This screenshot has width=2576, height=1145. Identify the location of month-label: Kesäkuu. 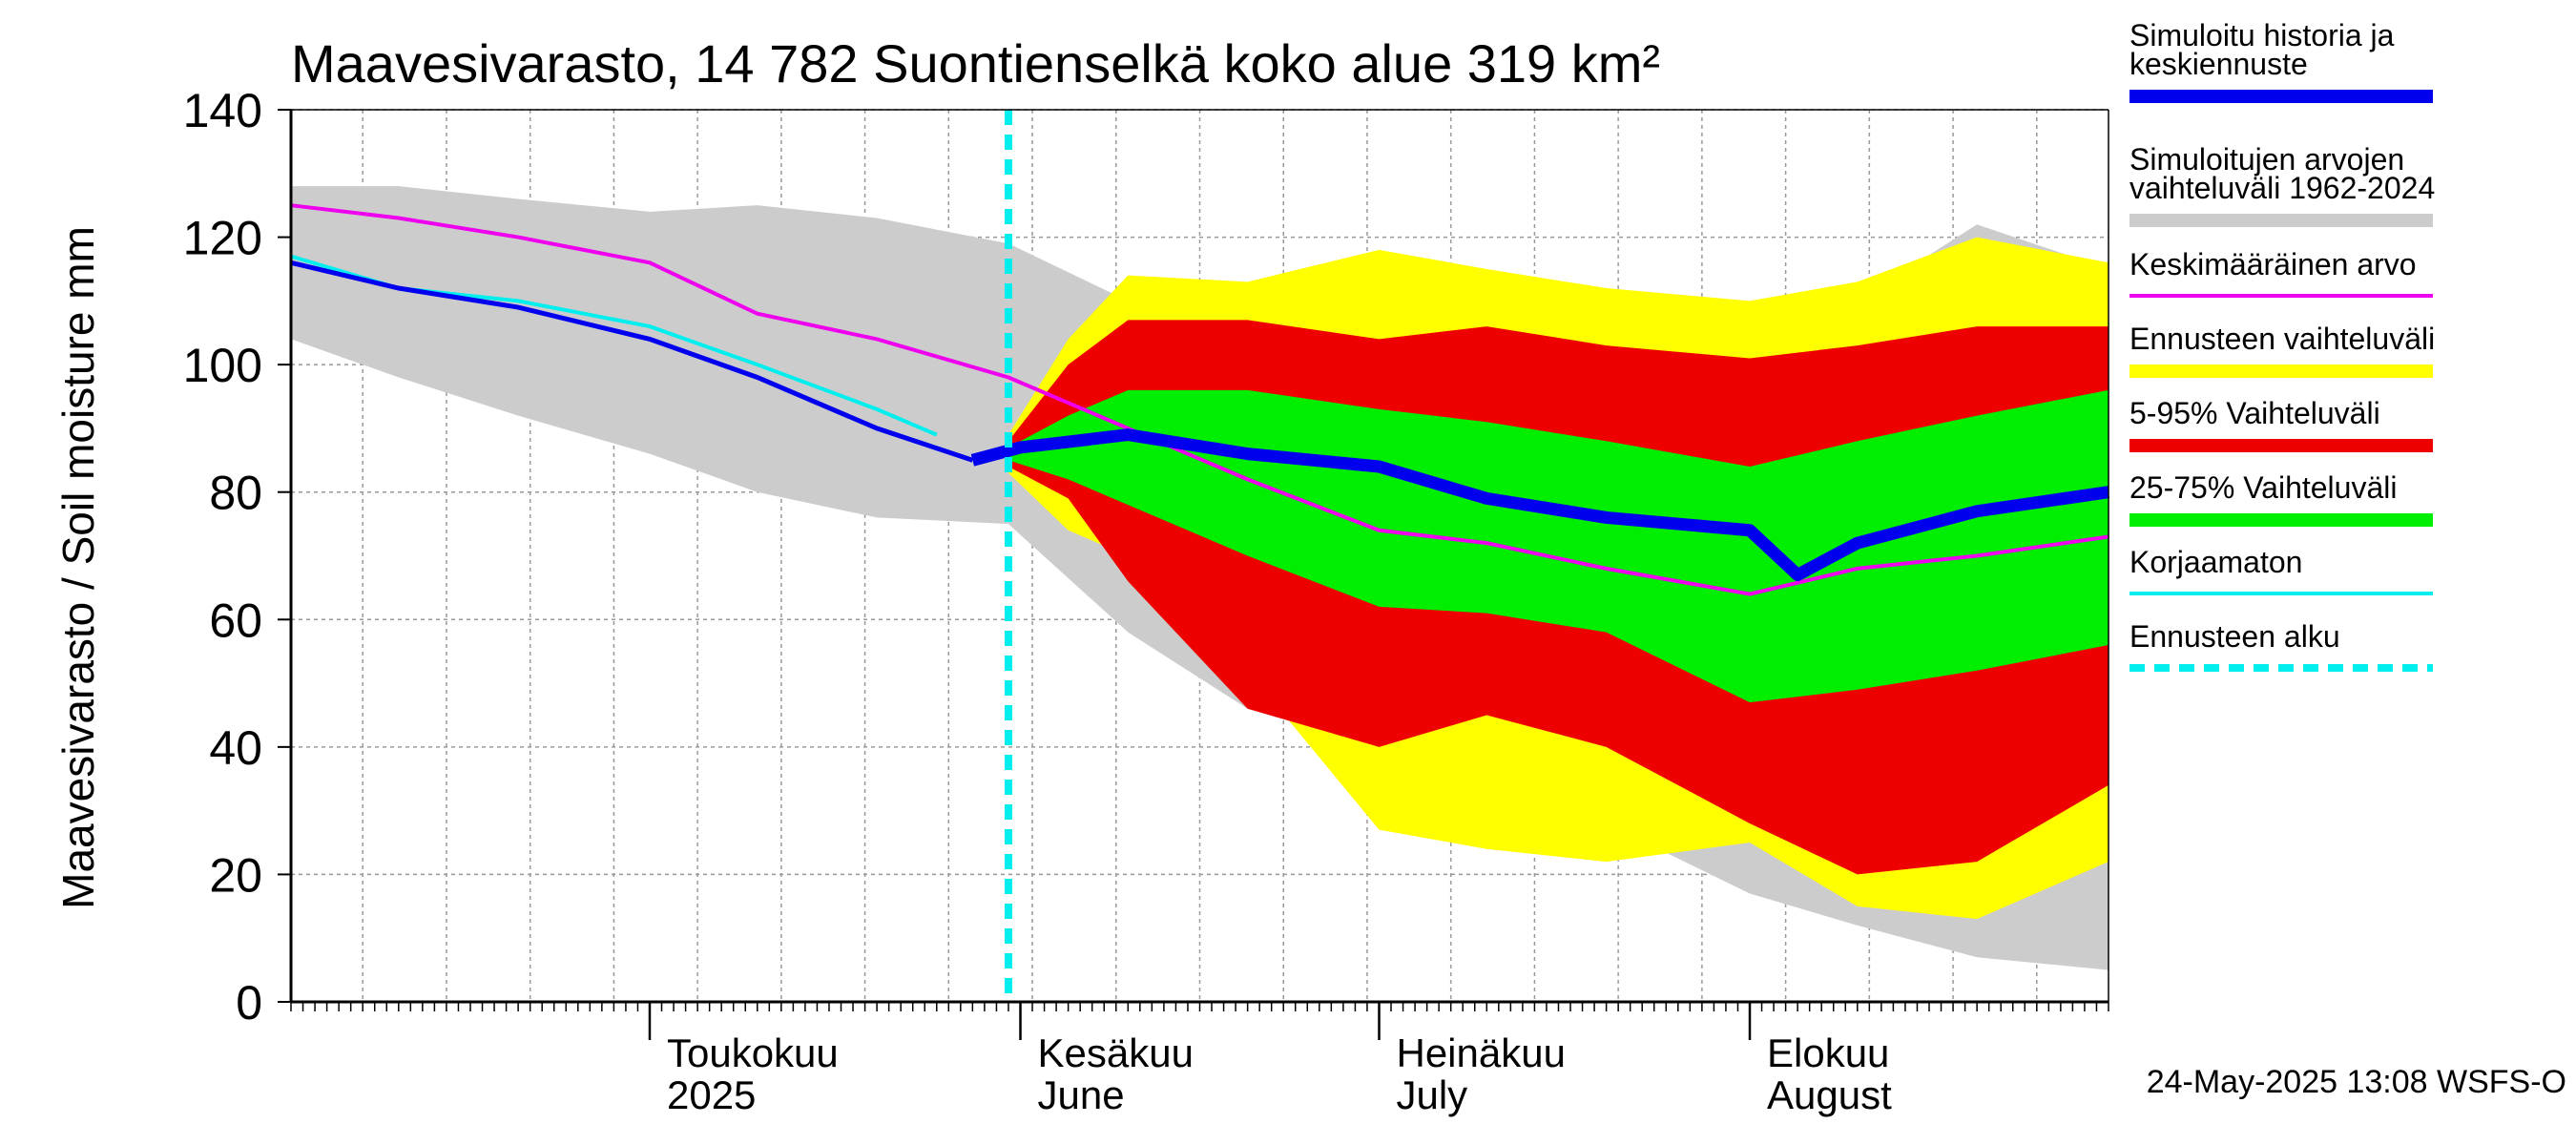
(1116, 1052).